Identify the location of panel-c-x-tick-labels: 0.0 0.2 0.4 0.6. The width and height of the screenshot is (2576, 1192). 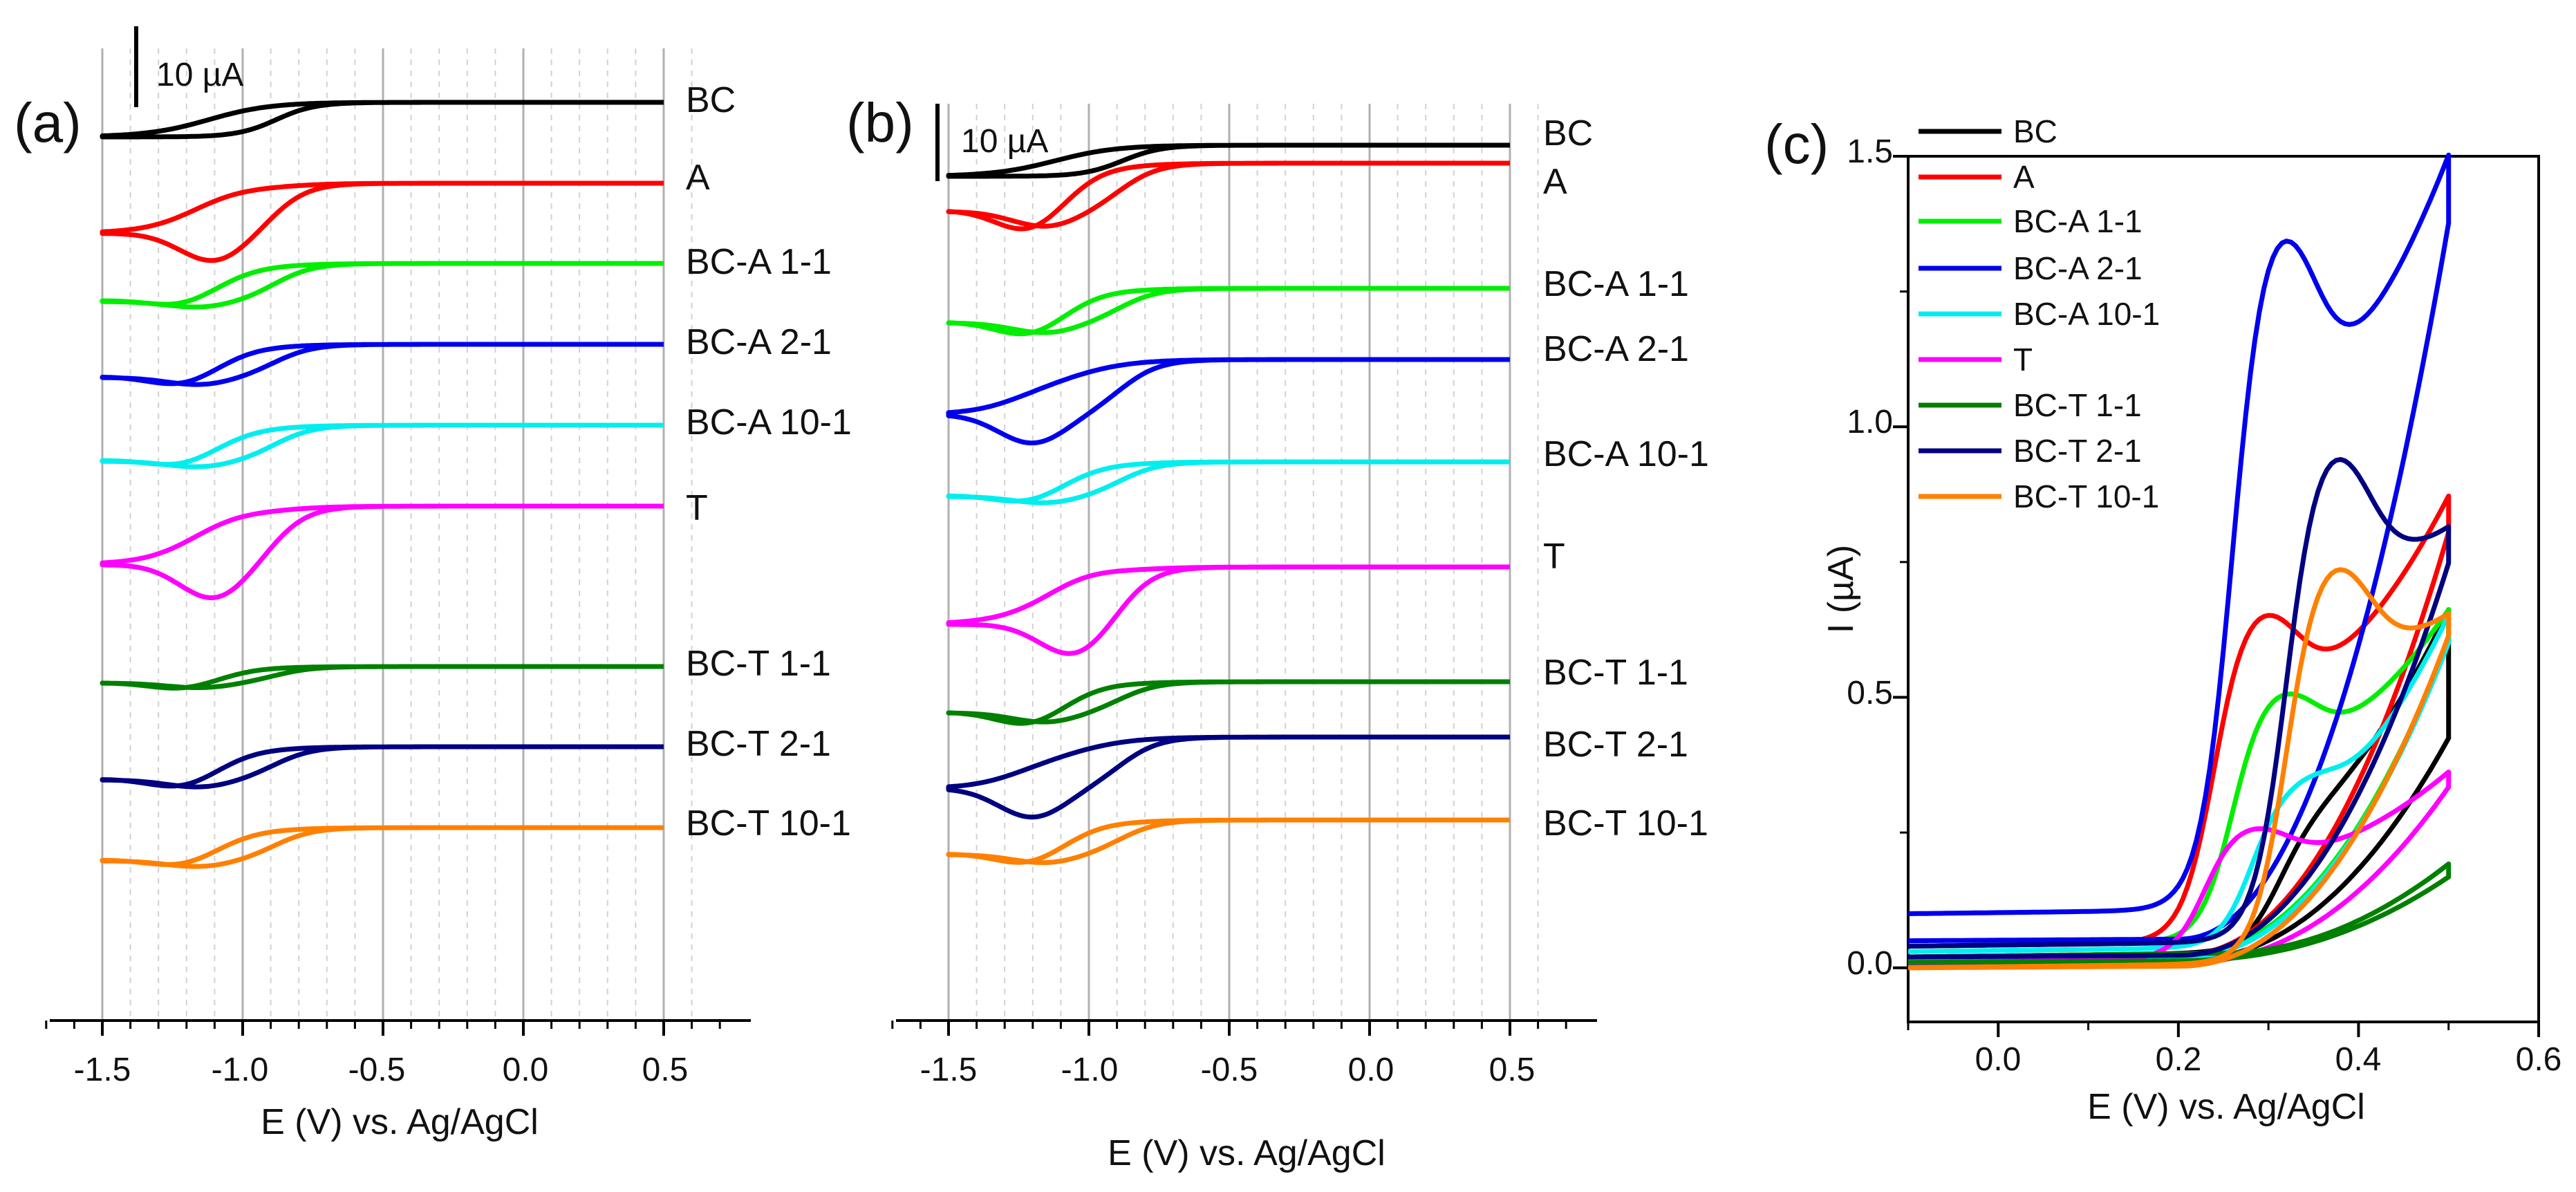
(2268, 1059).